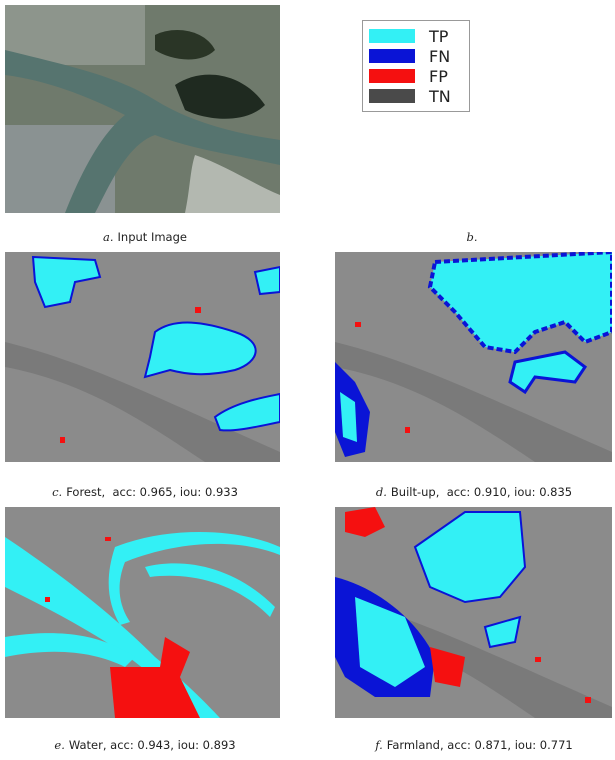 This screenshot has height=760, width=615. Describe the element at coordinates (481, 492) in the screenshot. I see `caption-text: Built-up, acc: 0.910, iou: 0.835` at that location.